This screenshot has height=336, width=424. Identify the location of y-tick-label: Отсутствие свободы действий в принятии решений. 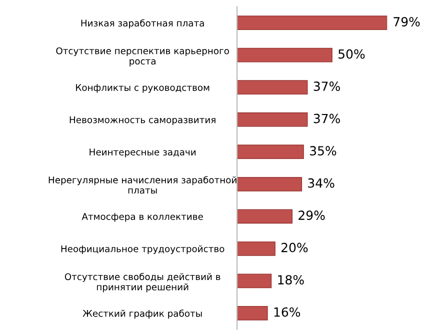
(142, 282).